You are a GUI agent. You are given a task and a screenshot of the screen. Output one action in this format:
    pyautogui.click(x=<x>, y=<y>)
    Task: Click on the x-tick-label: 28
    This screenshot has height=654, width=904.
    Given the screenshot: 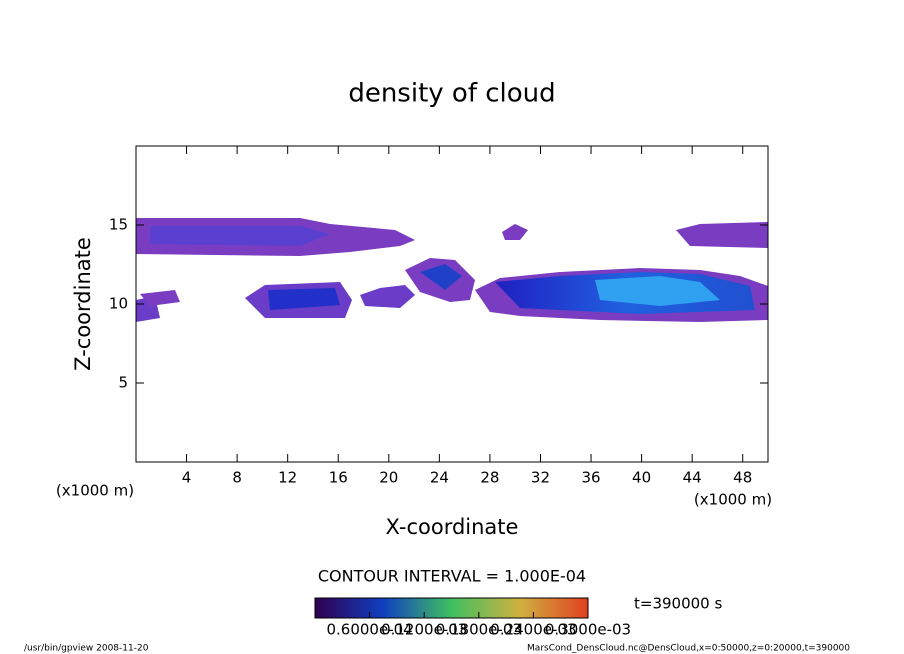 What is the action you would take?
    pyautogui.click(x=489, y=478)
    